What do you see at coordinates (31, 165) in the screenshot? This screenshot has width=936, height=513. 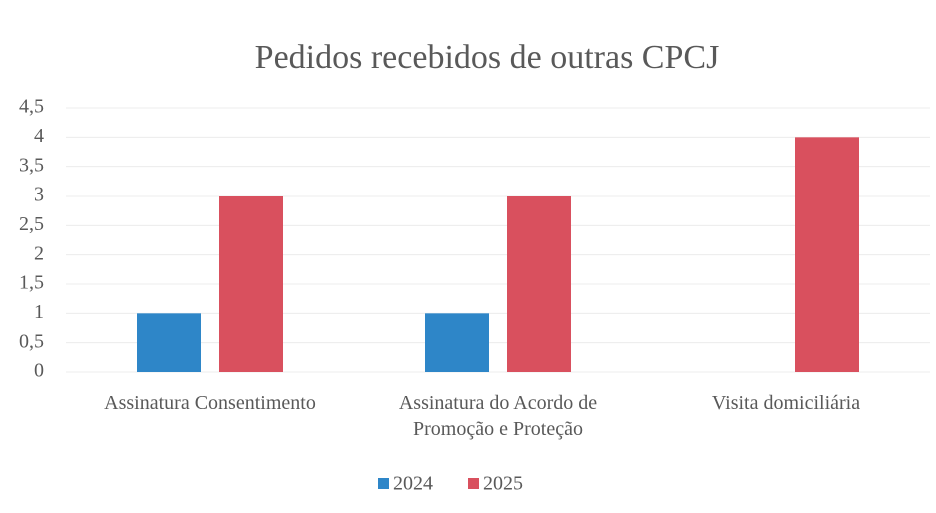 I see `y-tick-label: 3,5` at bounding box center [31, 165].